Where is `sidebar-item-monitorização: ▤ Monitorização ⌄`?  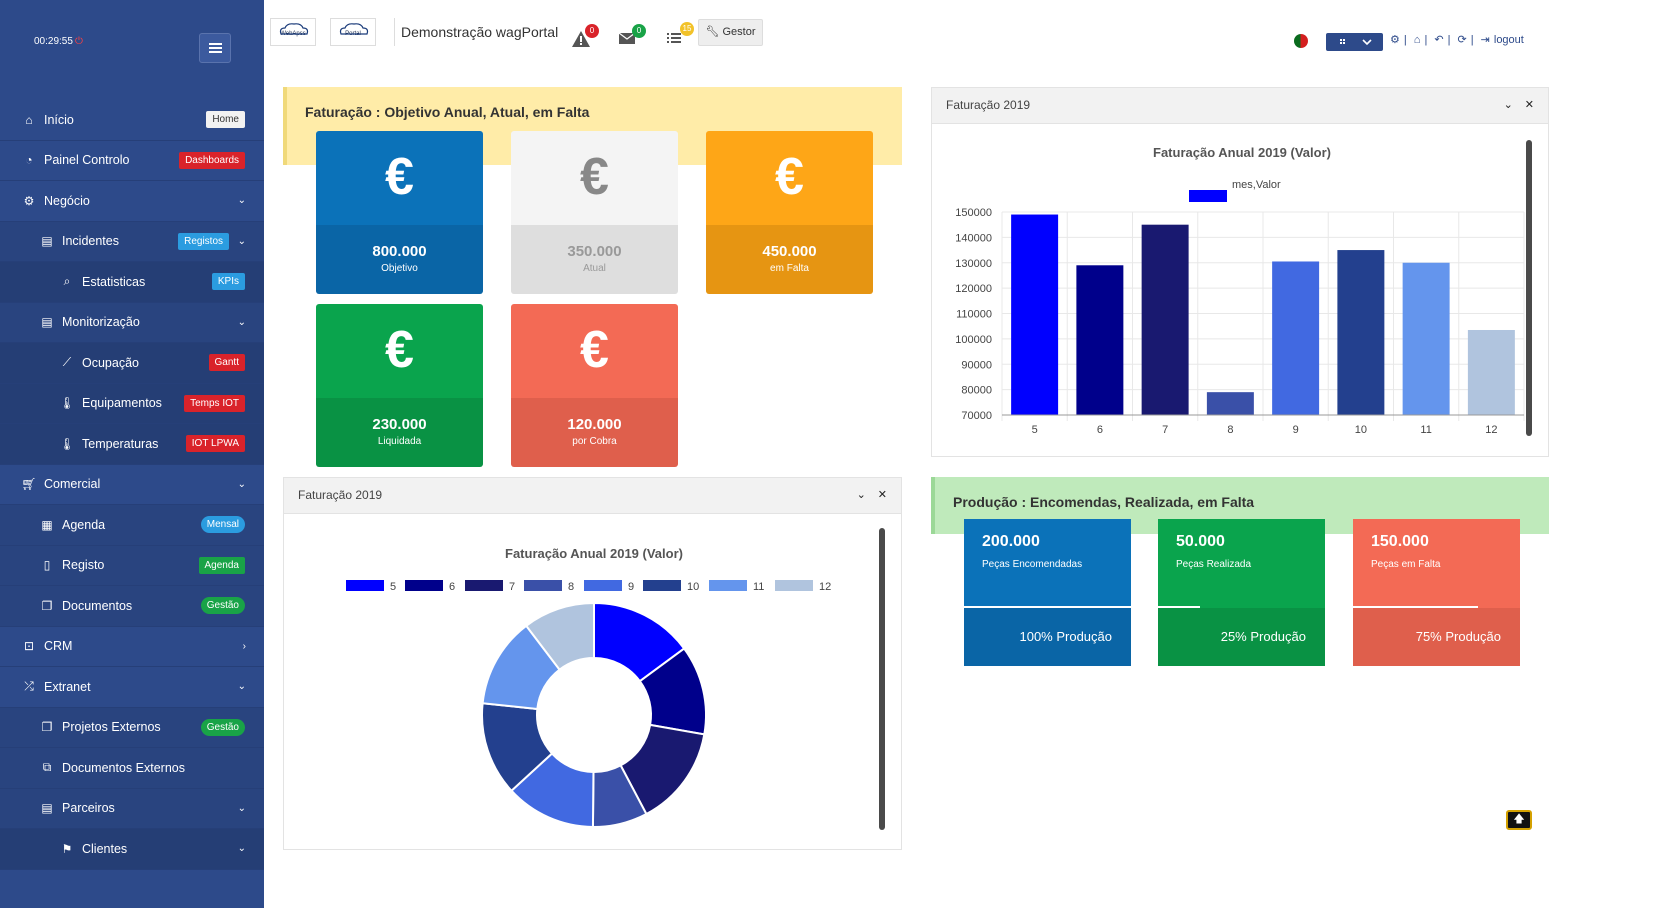 sidebar-item-monitorização: ▤ Monitorização ⌄ is located at coordinates (132, 322).